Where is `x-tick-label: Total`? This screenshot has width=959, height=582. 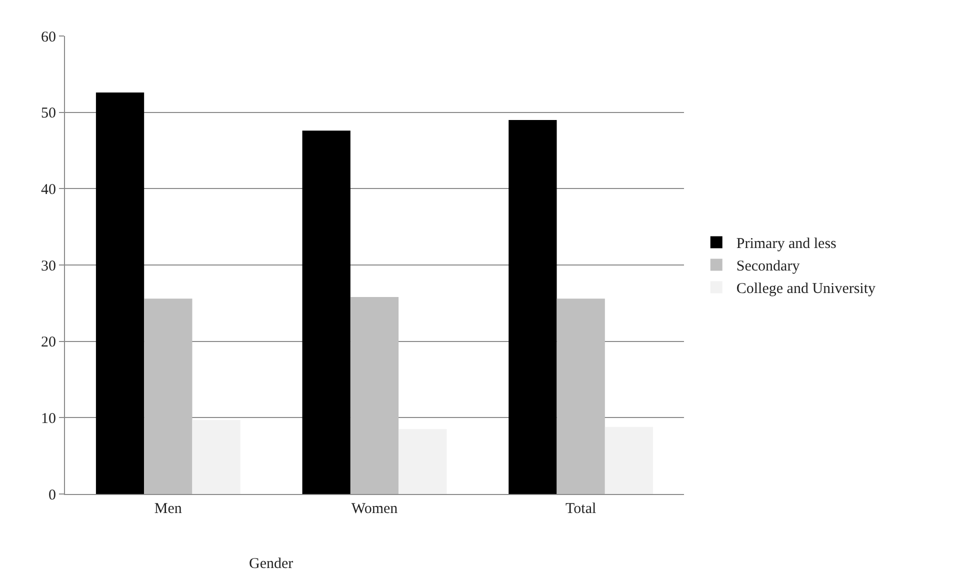
x-tick-label: Total is located at coordinates (581, 509).